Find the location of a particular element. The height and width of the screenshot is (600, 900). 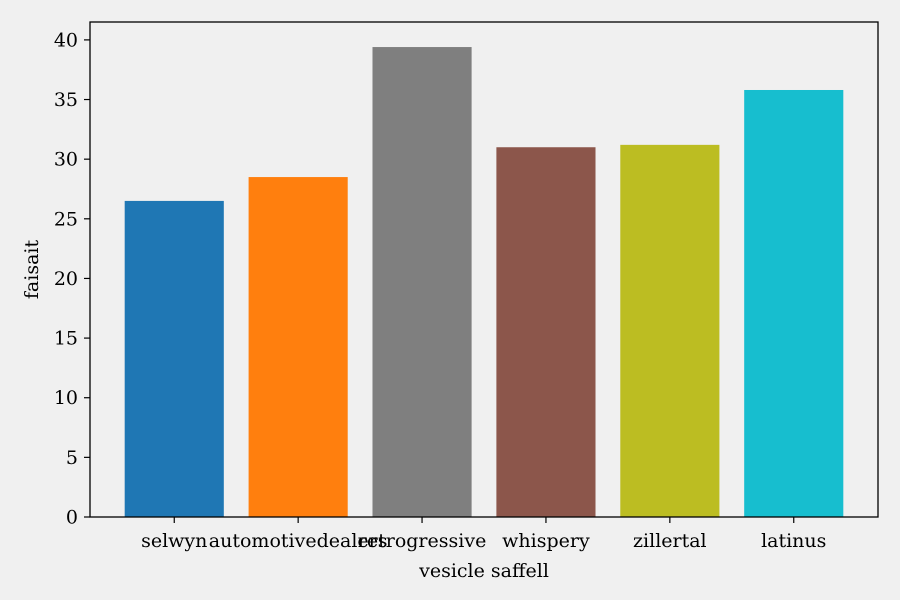

bar-retrogressive is located at coordinates (422, 282).